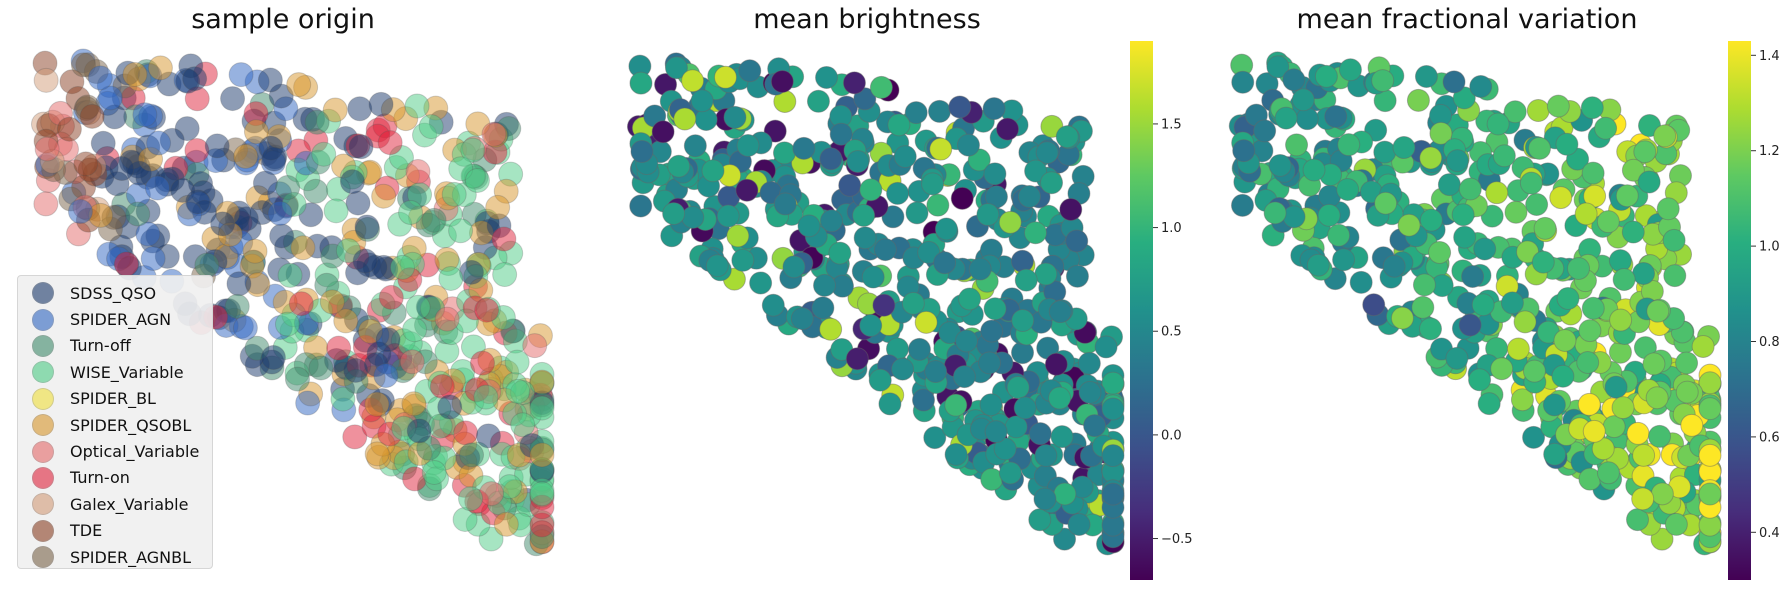  What do you see at coordinates (130, 557) in the screenshot?
I see `legend-label: SPIDER_AGNBL` at bounding box center [130, 557].